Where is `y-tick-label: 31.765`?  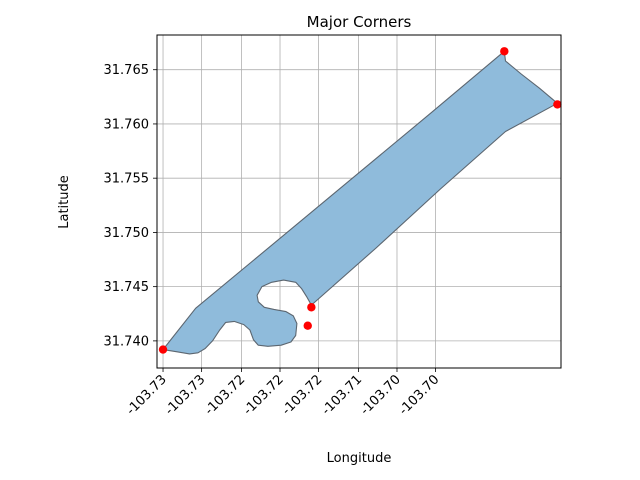
y-tick-label: 31.765 is located at coordinates (127, 70).